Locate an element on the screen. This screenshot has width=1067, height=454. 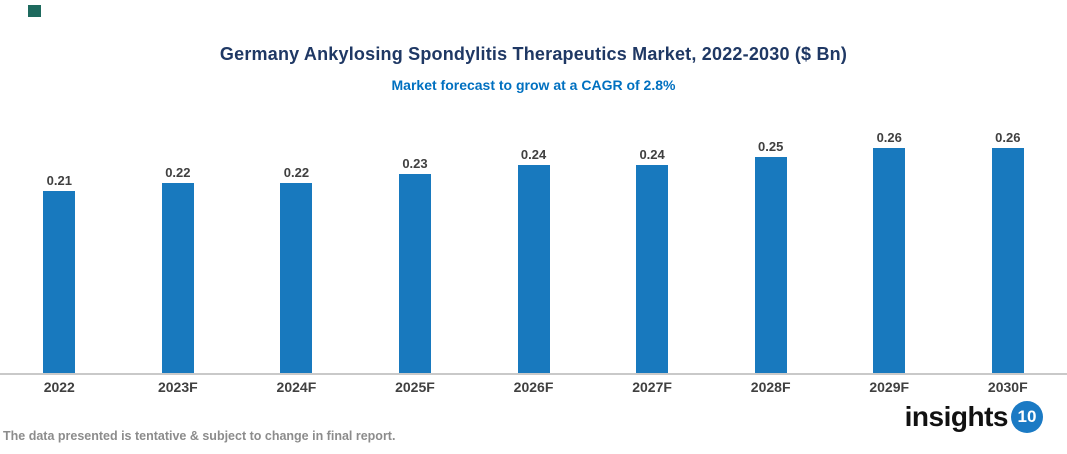
bar-group-2025F: 0.23 is located at coordinates (415, 264).